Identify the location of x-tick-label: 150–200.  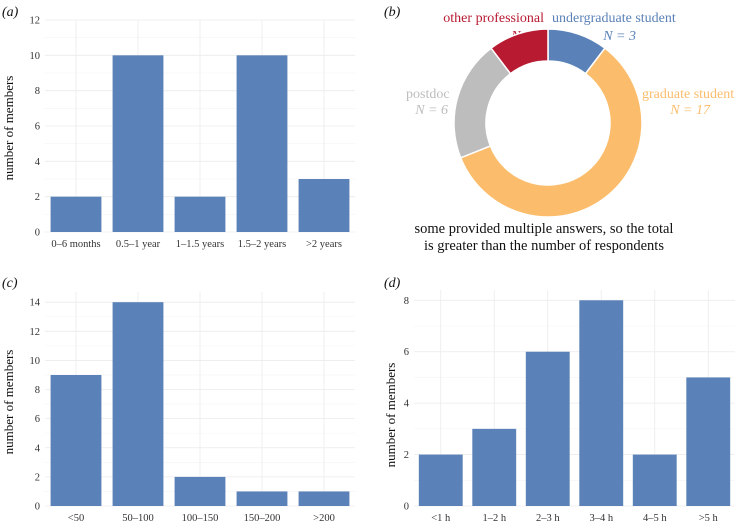
(262, 518).